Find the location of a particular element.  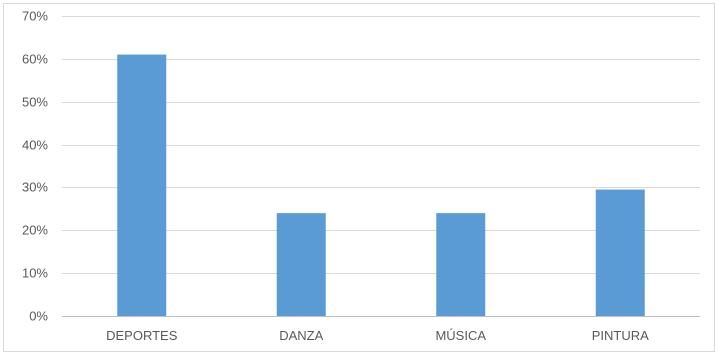

y-tick-label: 60% is located at coordinates (35, 59).